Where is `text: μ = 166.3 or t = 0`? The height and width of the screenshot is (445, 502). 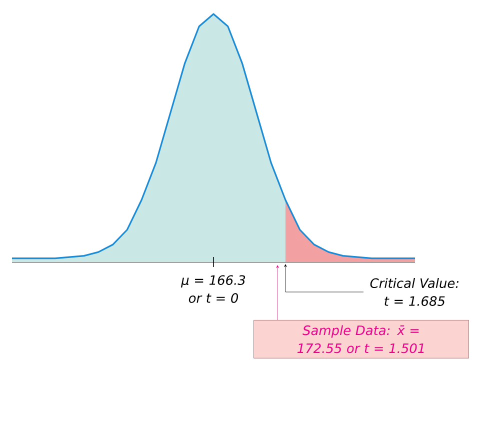 text: μ = 166.3 or t = 0 is located at coordinates (213, 289).